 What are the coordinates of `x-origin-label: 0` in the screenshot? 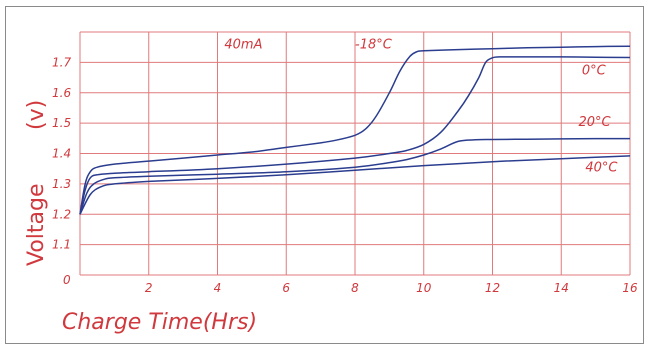 It's located at (67, 280).